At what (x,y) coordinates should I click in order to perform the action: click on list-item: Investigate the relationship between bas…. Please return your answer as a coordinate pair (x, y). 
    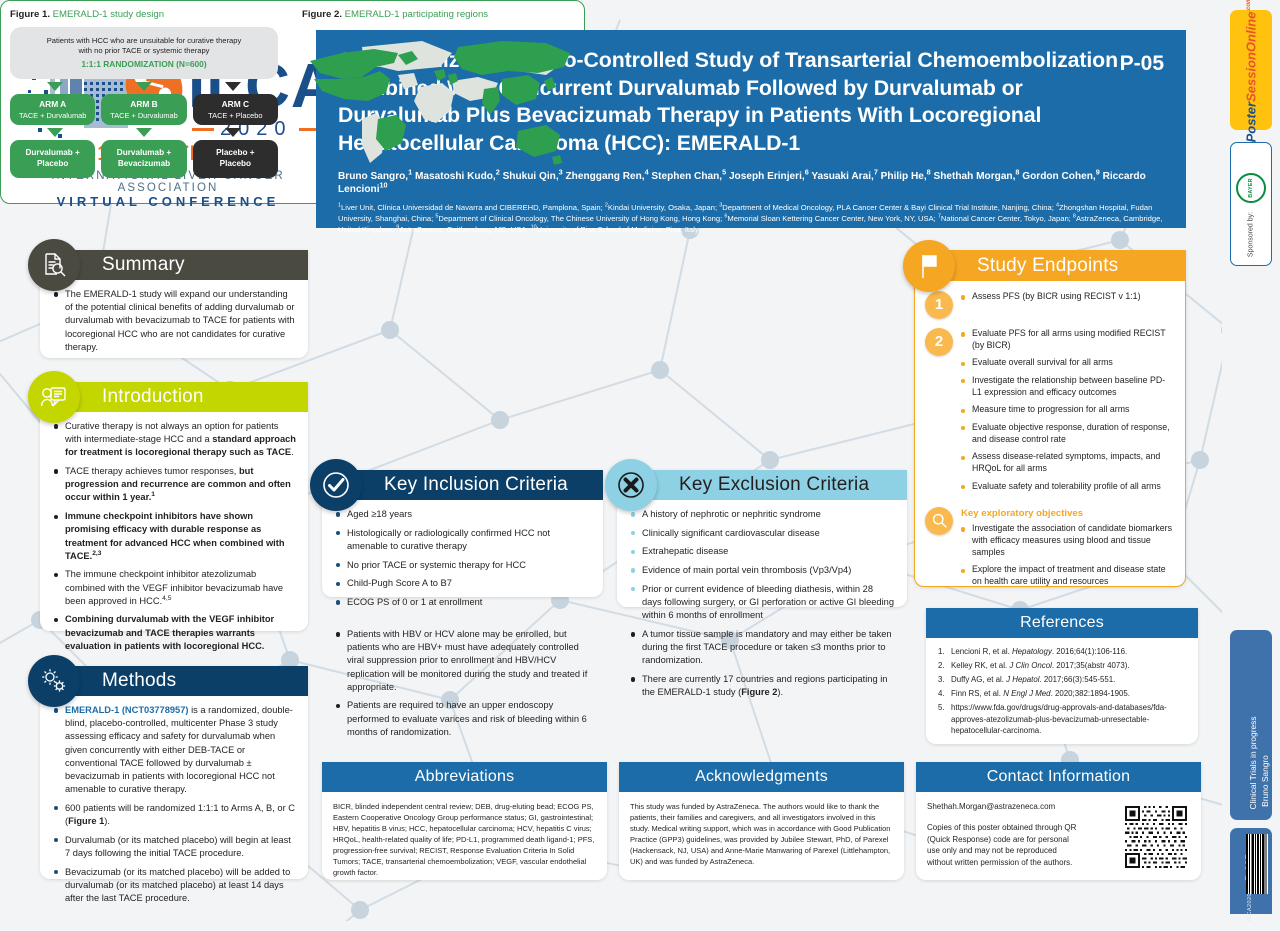
    Looking at the image, I should click on (1067, 387).